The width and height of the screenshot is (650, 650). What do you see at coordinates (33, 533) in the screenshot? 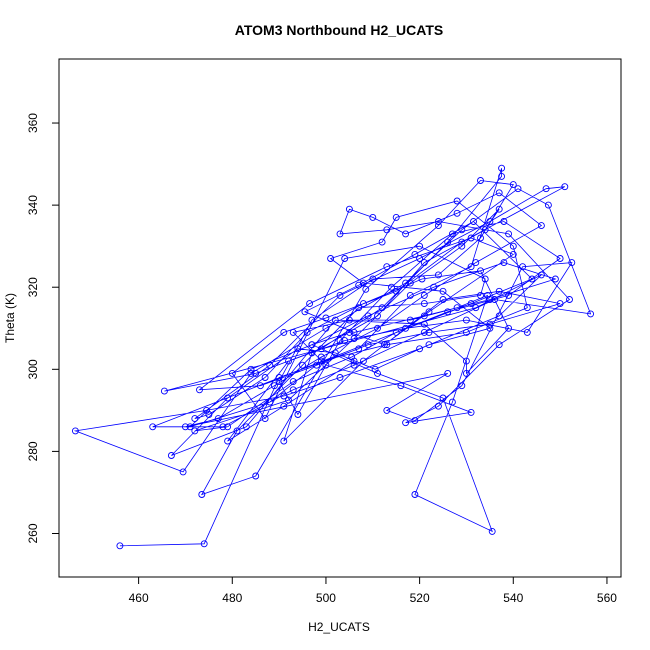
I see `y-tick-label: 260` at bounding box center [33, 533].